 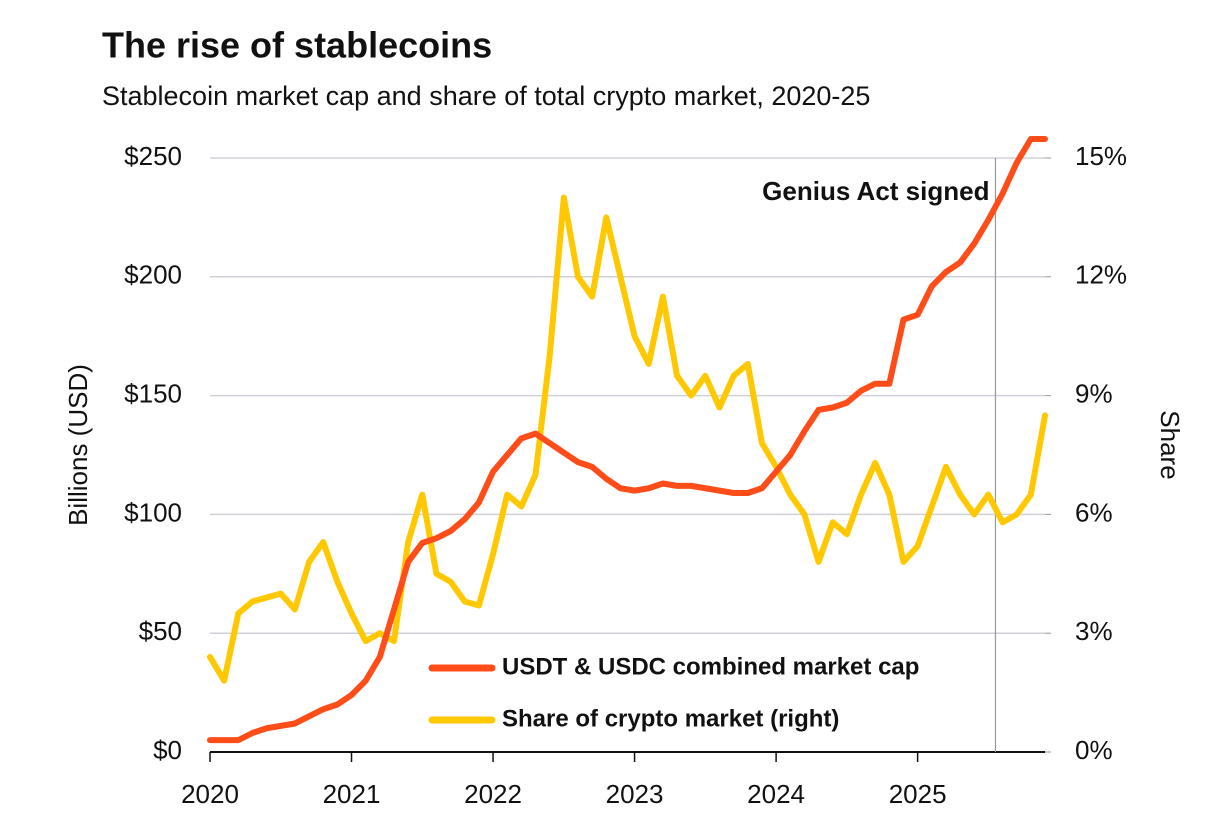 What do you see at coordinates (670, 718) in the screenshot?
I see `legend-label: Share of crypto market (right)` at bounding box center [670, 718].